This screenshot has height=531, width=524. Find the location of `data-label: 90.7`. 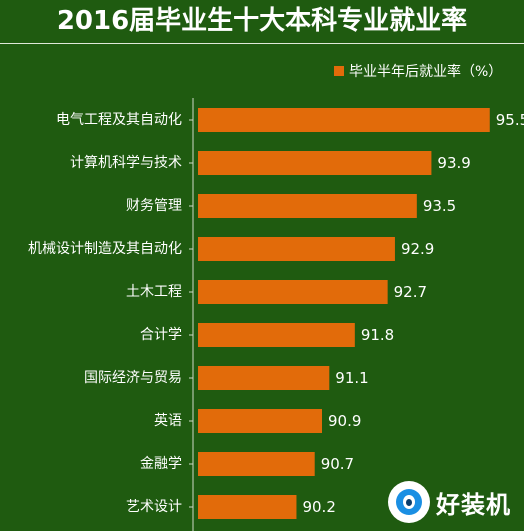

data-label: 90.7 is located at coordinates (337, 464).